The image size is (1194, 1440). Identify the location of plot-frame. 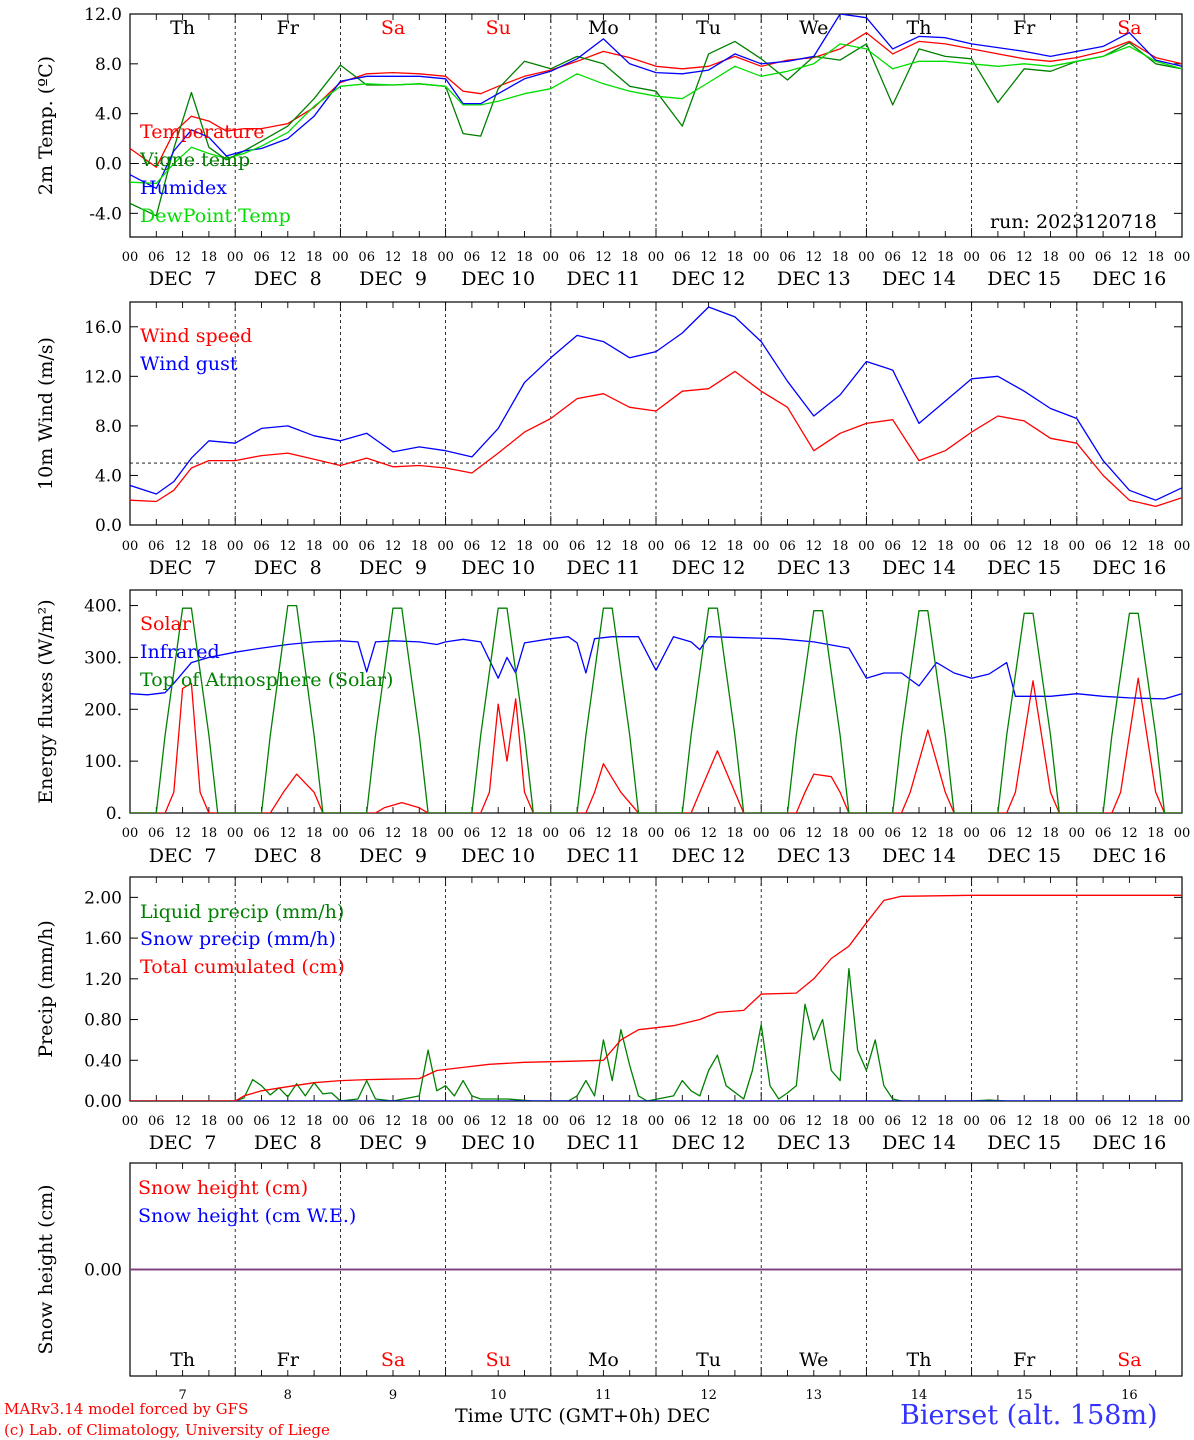
(656, 701).